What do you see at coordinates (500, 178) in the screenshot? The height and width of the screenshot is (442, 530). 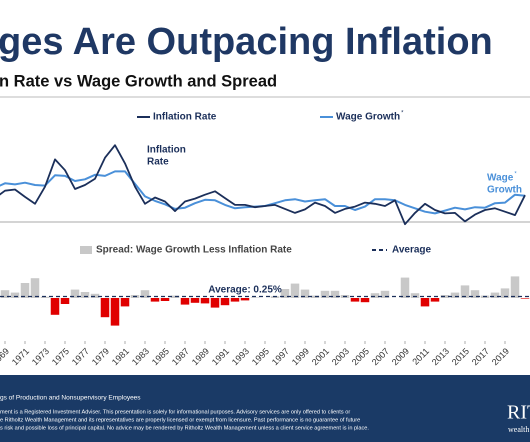 I see `annotation: Wage` at bounding box center [500, 178].